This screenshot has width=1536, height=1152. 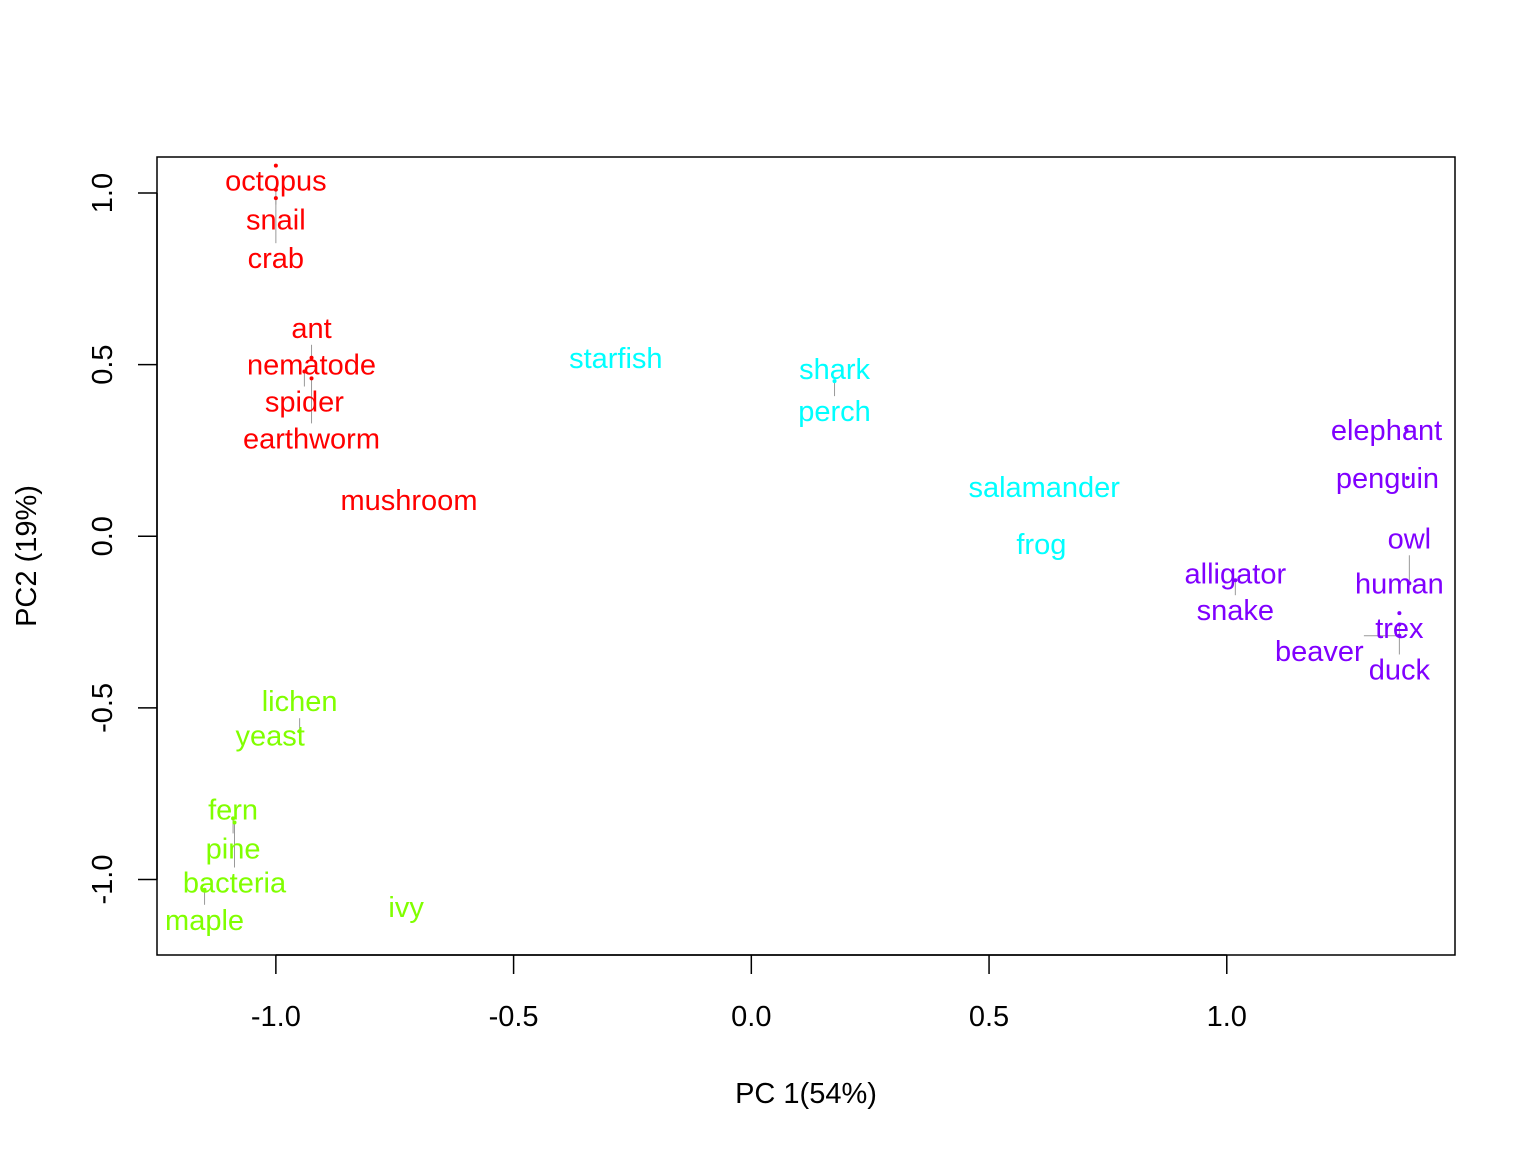 I want to click on point-label-snail: snail, so click(x=276, y=221).